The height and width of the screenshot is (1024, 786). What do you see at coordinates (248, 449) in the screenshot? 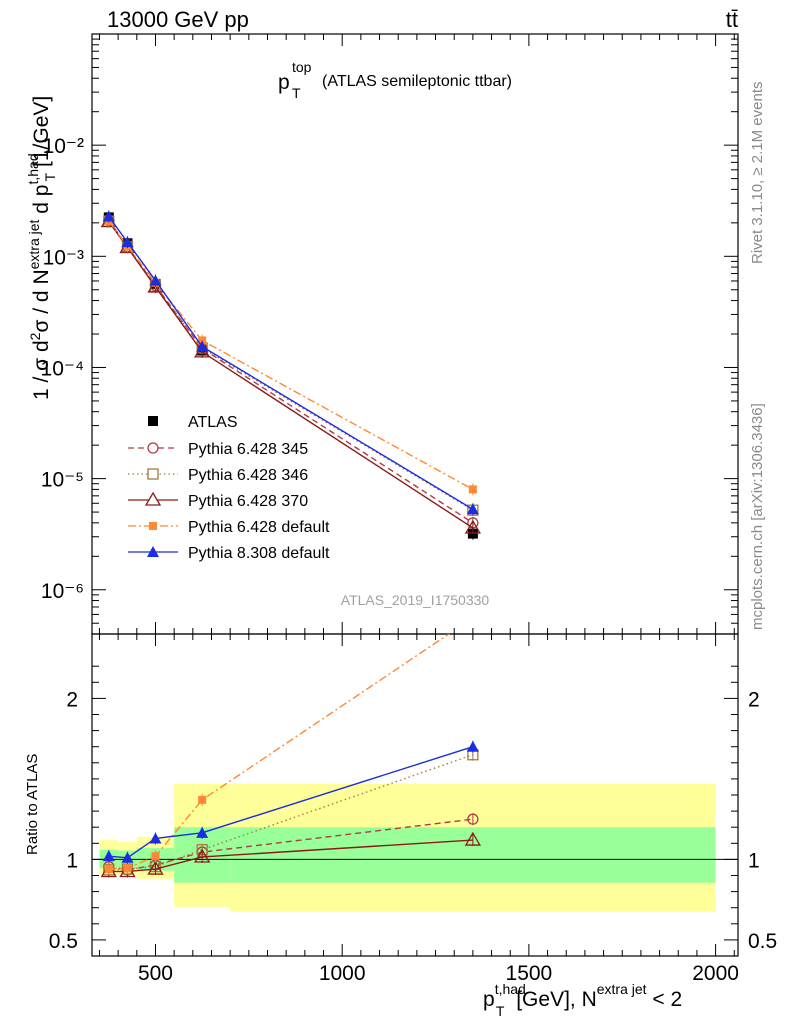
I see `legend-label-pythia6-345: Pythia 6.428 345` at bounding box center [248, 449].